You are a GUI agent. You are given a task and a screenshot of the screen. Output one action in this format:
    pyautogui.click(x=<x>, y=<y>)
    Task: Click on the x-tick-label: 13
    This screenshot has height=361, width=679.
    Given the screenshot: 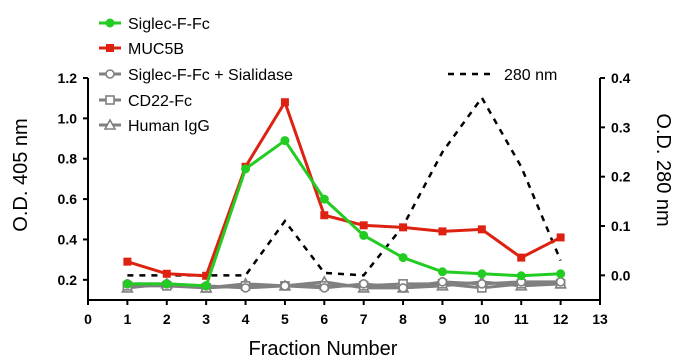 What is the action you would take?
    pyautogui.click(x=600, y=319)
    